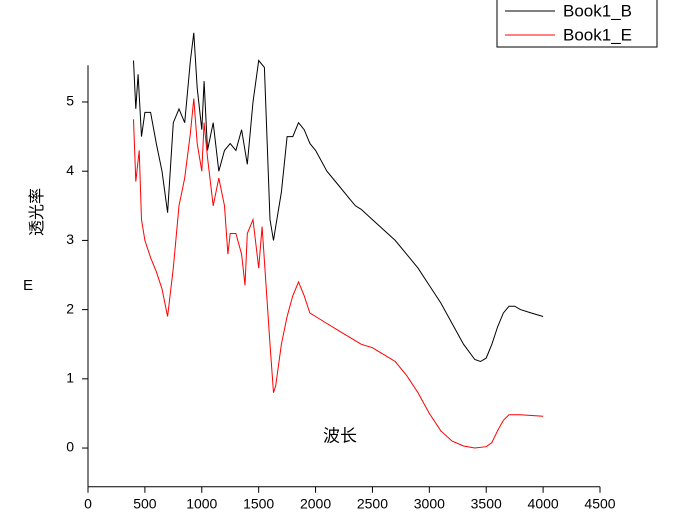  Describe the element at coordinates (70, 378) in the screenshot. I see `y-tick-label: 1` at that location.